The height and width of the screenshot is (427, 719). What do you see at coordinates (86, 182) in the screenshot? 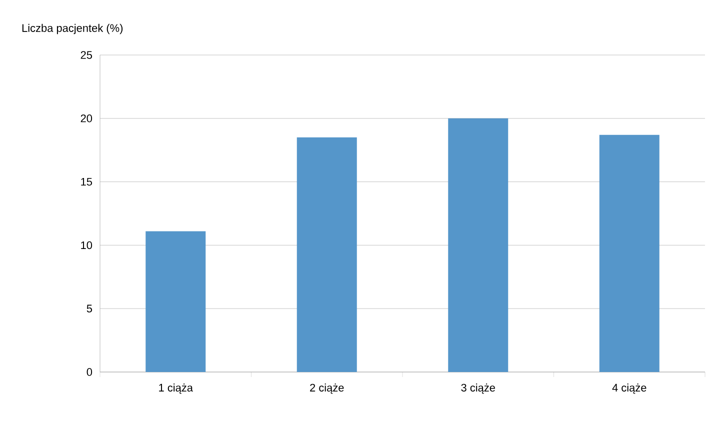
I see `y-tick-label: 15` at bounding box center [86, 182].